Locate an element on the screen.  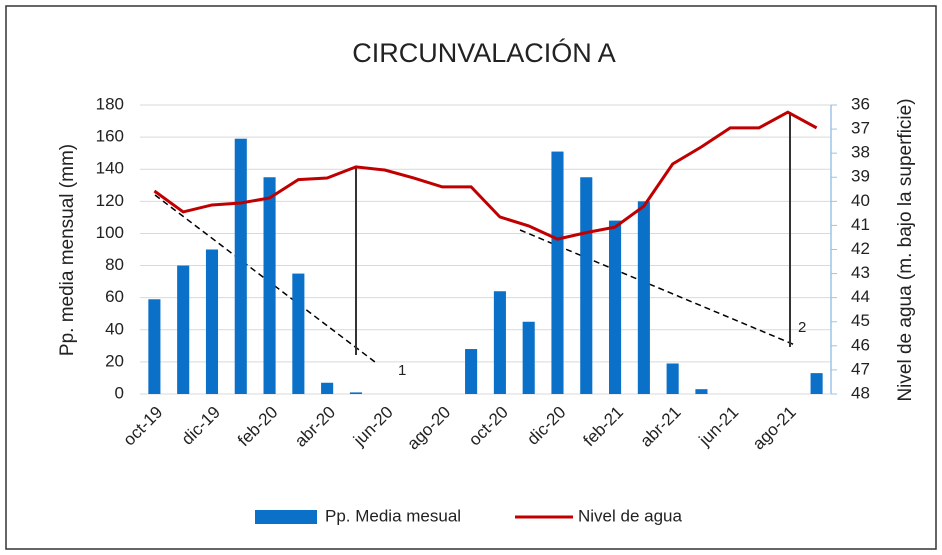
y-tick-label: 20 is located at coordinates (114, 360).